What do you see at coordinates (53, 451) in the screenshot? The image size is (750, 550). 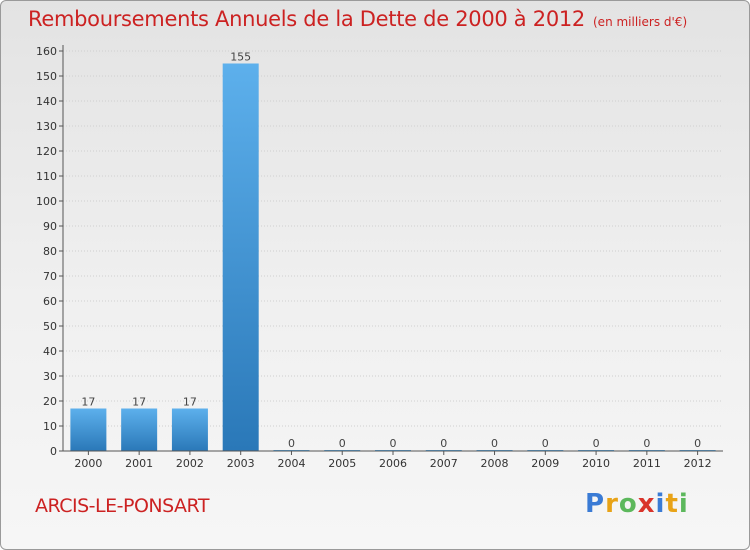 I see `y-tick-label: 0` at bounding box center [53, 451].